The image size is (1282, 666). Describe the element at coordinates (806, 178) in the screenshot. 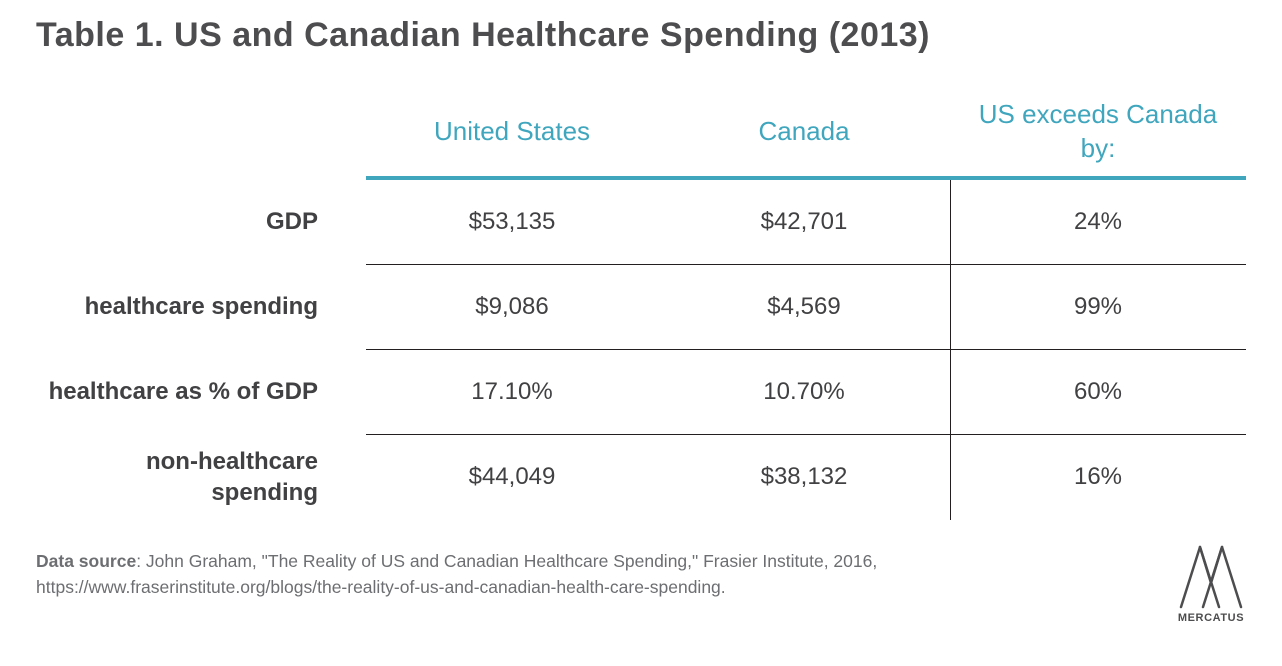

I see `header-accent-rule` at that location.